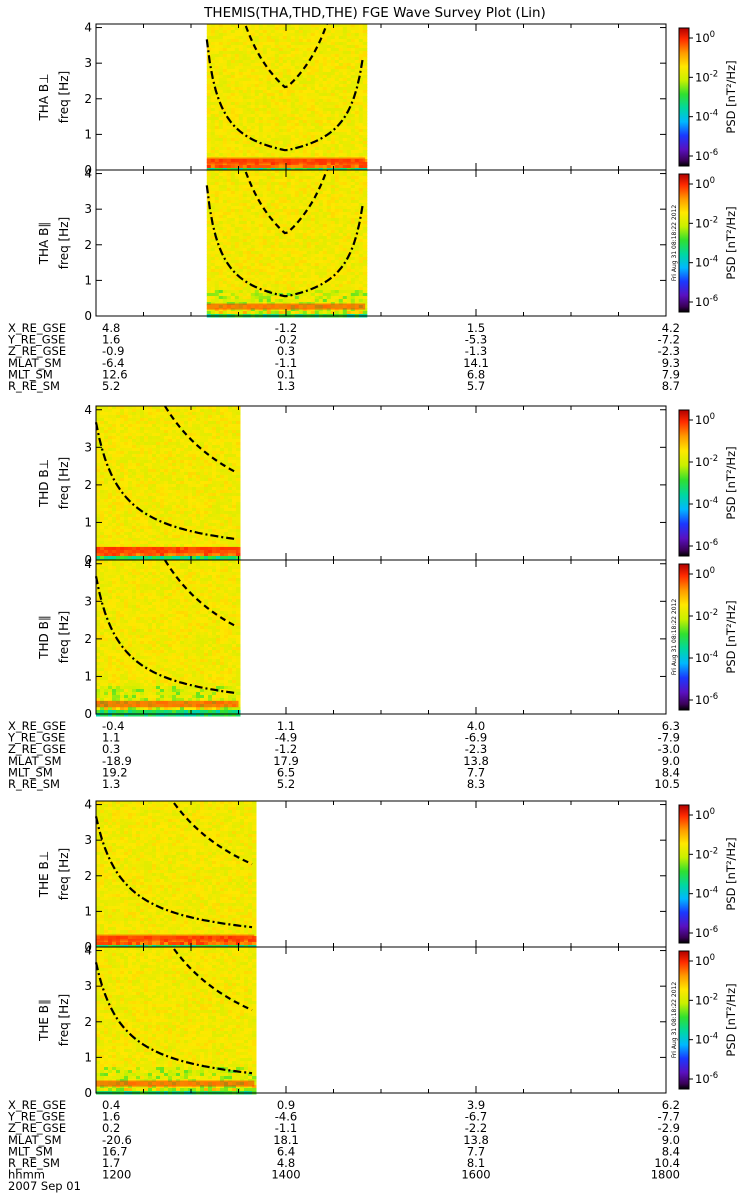 The width and height of the screenshot is (750, 1200). What do you see at coordinates (667, 1163) in the screenshot?
I see `ephemeris-value: 10.4` at bounding box center [667, 1163].